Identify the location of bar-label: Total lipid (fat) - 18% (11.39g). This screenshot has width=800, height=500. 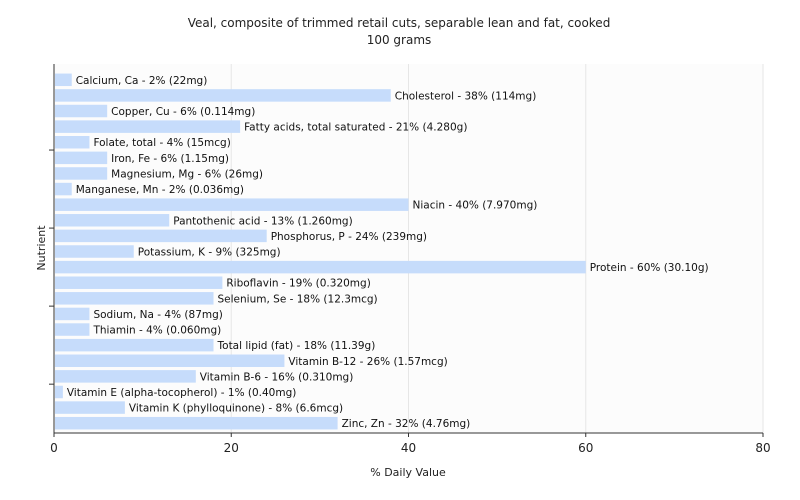
(296, 346).